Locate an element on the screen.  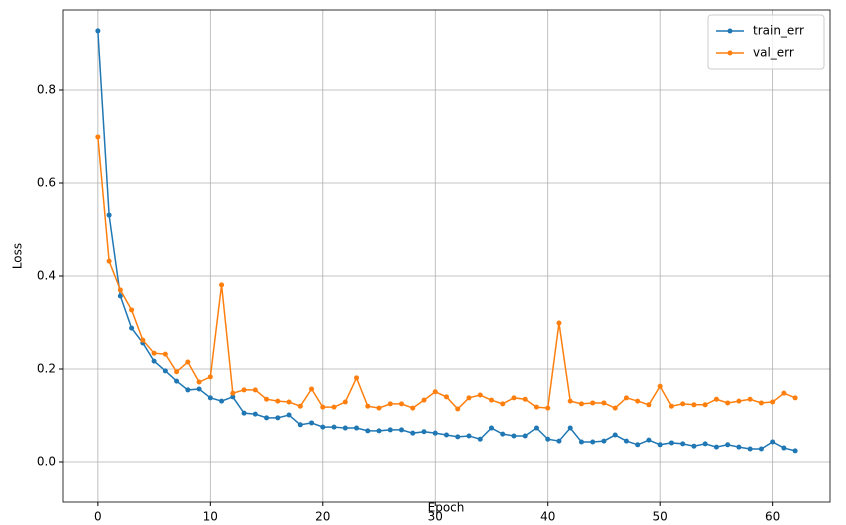
y-axis-label: Loss is located at coordinates (18, 256).